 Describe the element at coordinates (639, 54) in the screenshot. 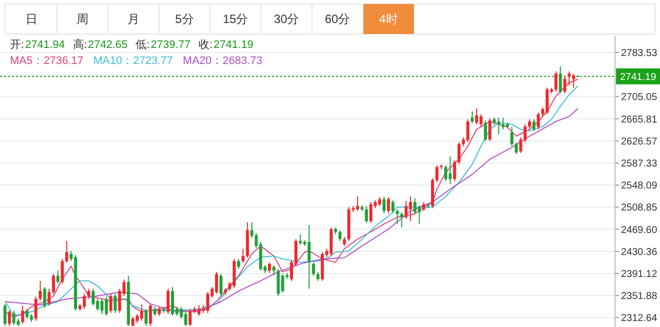

I see `y-tick-label: 2783.53` at that location.